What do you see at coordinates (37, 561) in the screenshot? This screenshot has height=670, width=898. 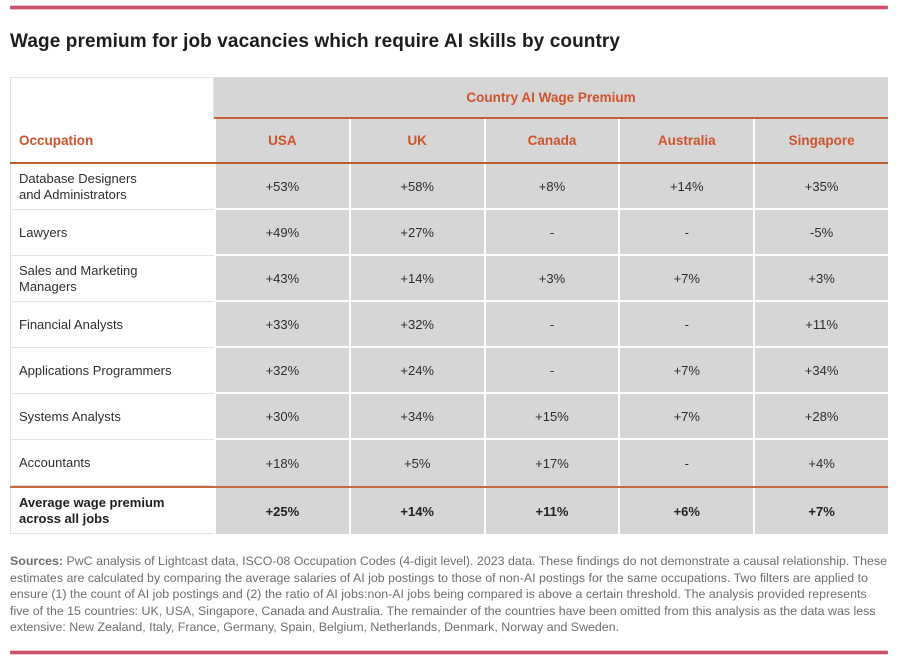 I see `sources-label: Sources:` at bounding box center [37, 561].